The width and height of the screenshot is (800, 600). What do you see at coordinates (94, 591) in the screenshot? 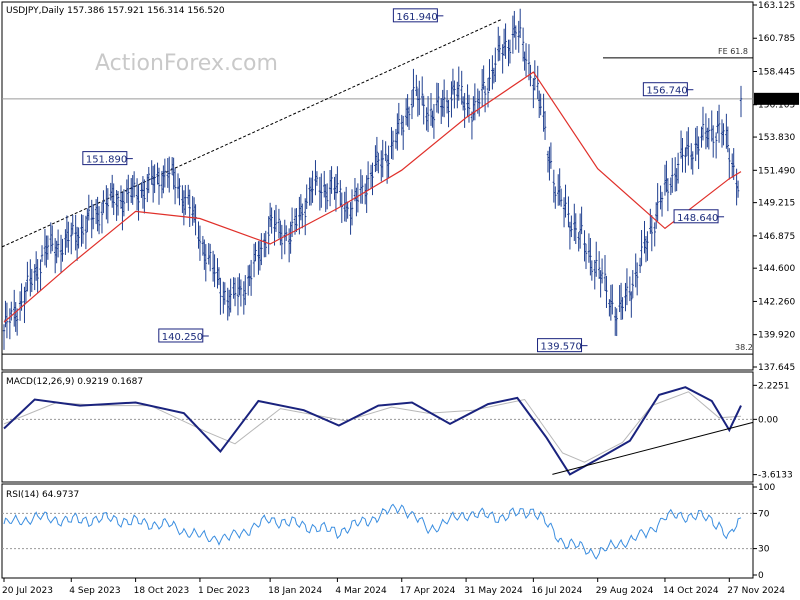
I see `x-tick-label: 4 Sep 2023` at bounding box center [94, 591].